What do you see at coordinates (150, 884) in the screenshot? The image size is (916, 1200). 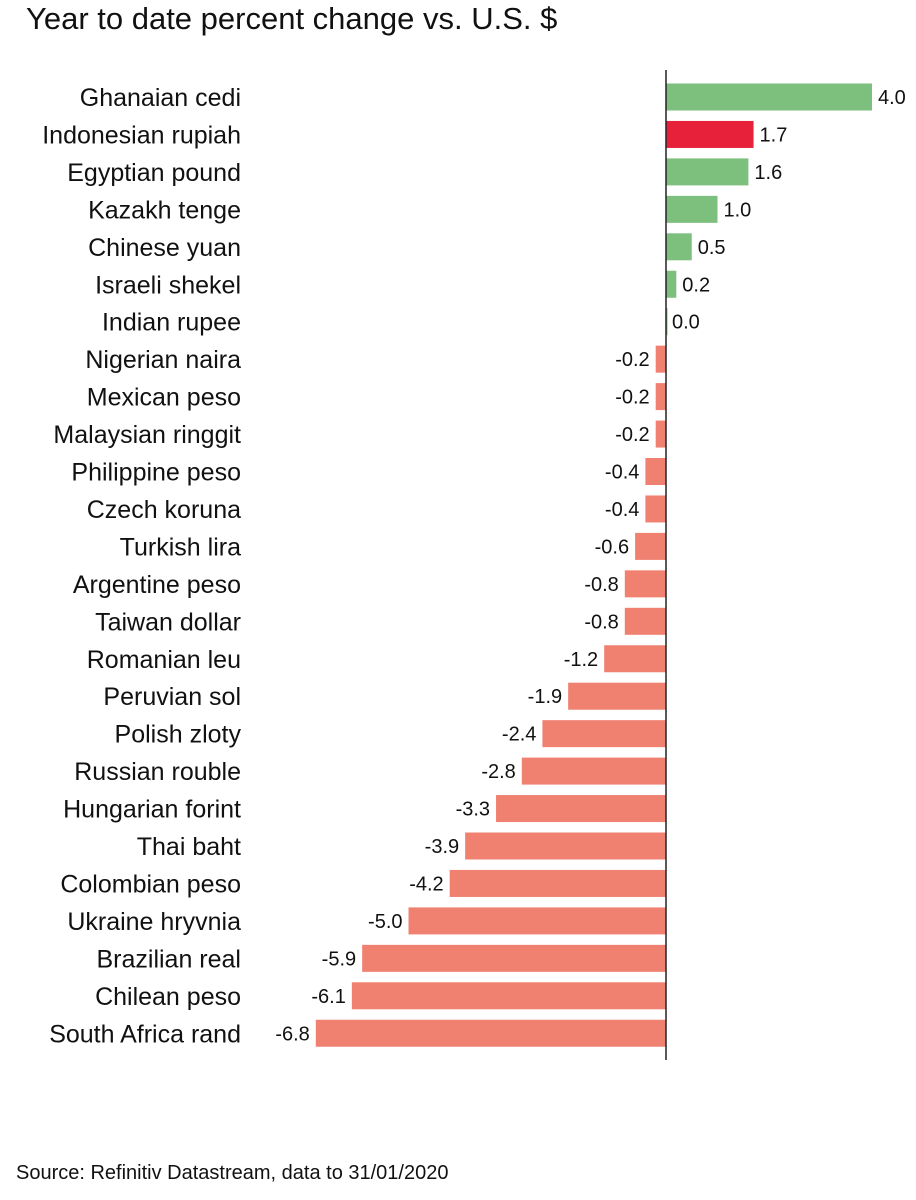 I see `category-label: Colombian peso` at bounding box center [150, 884].